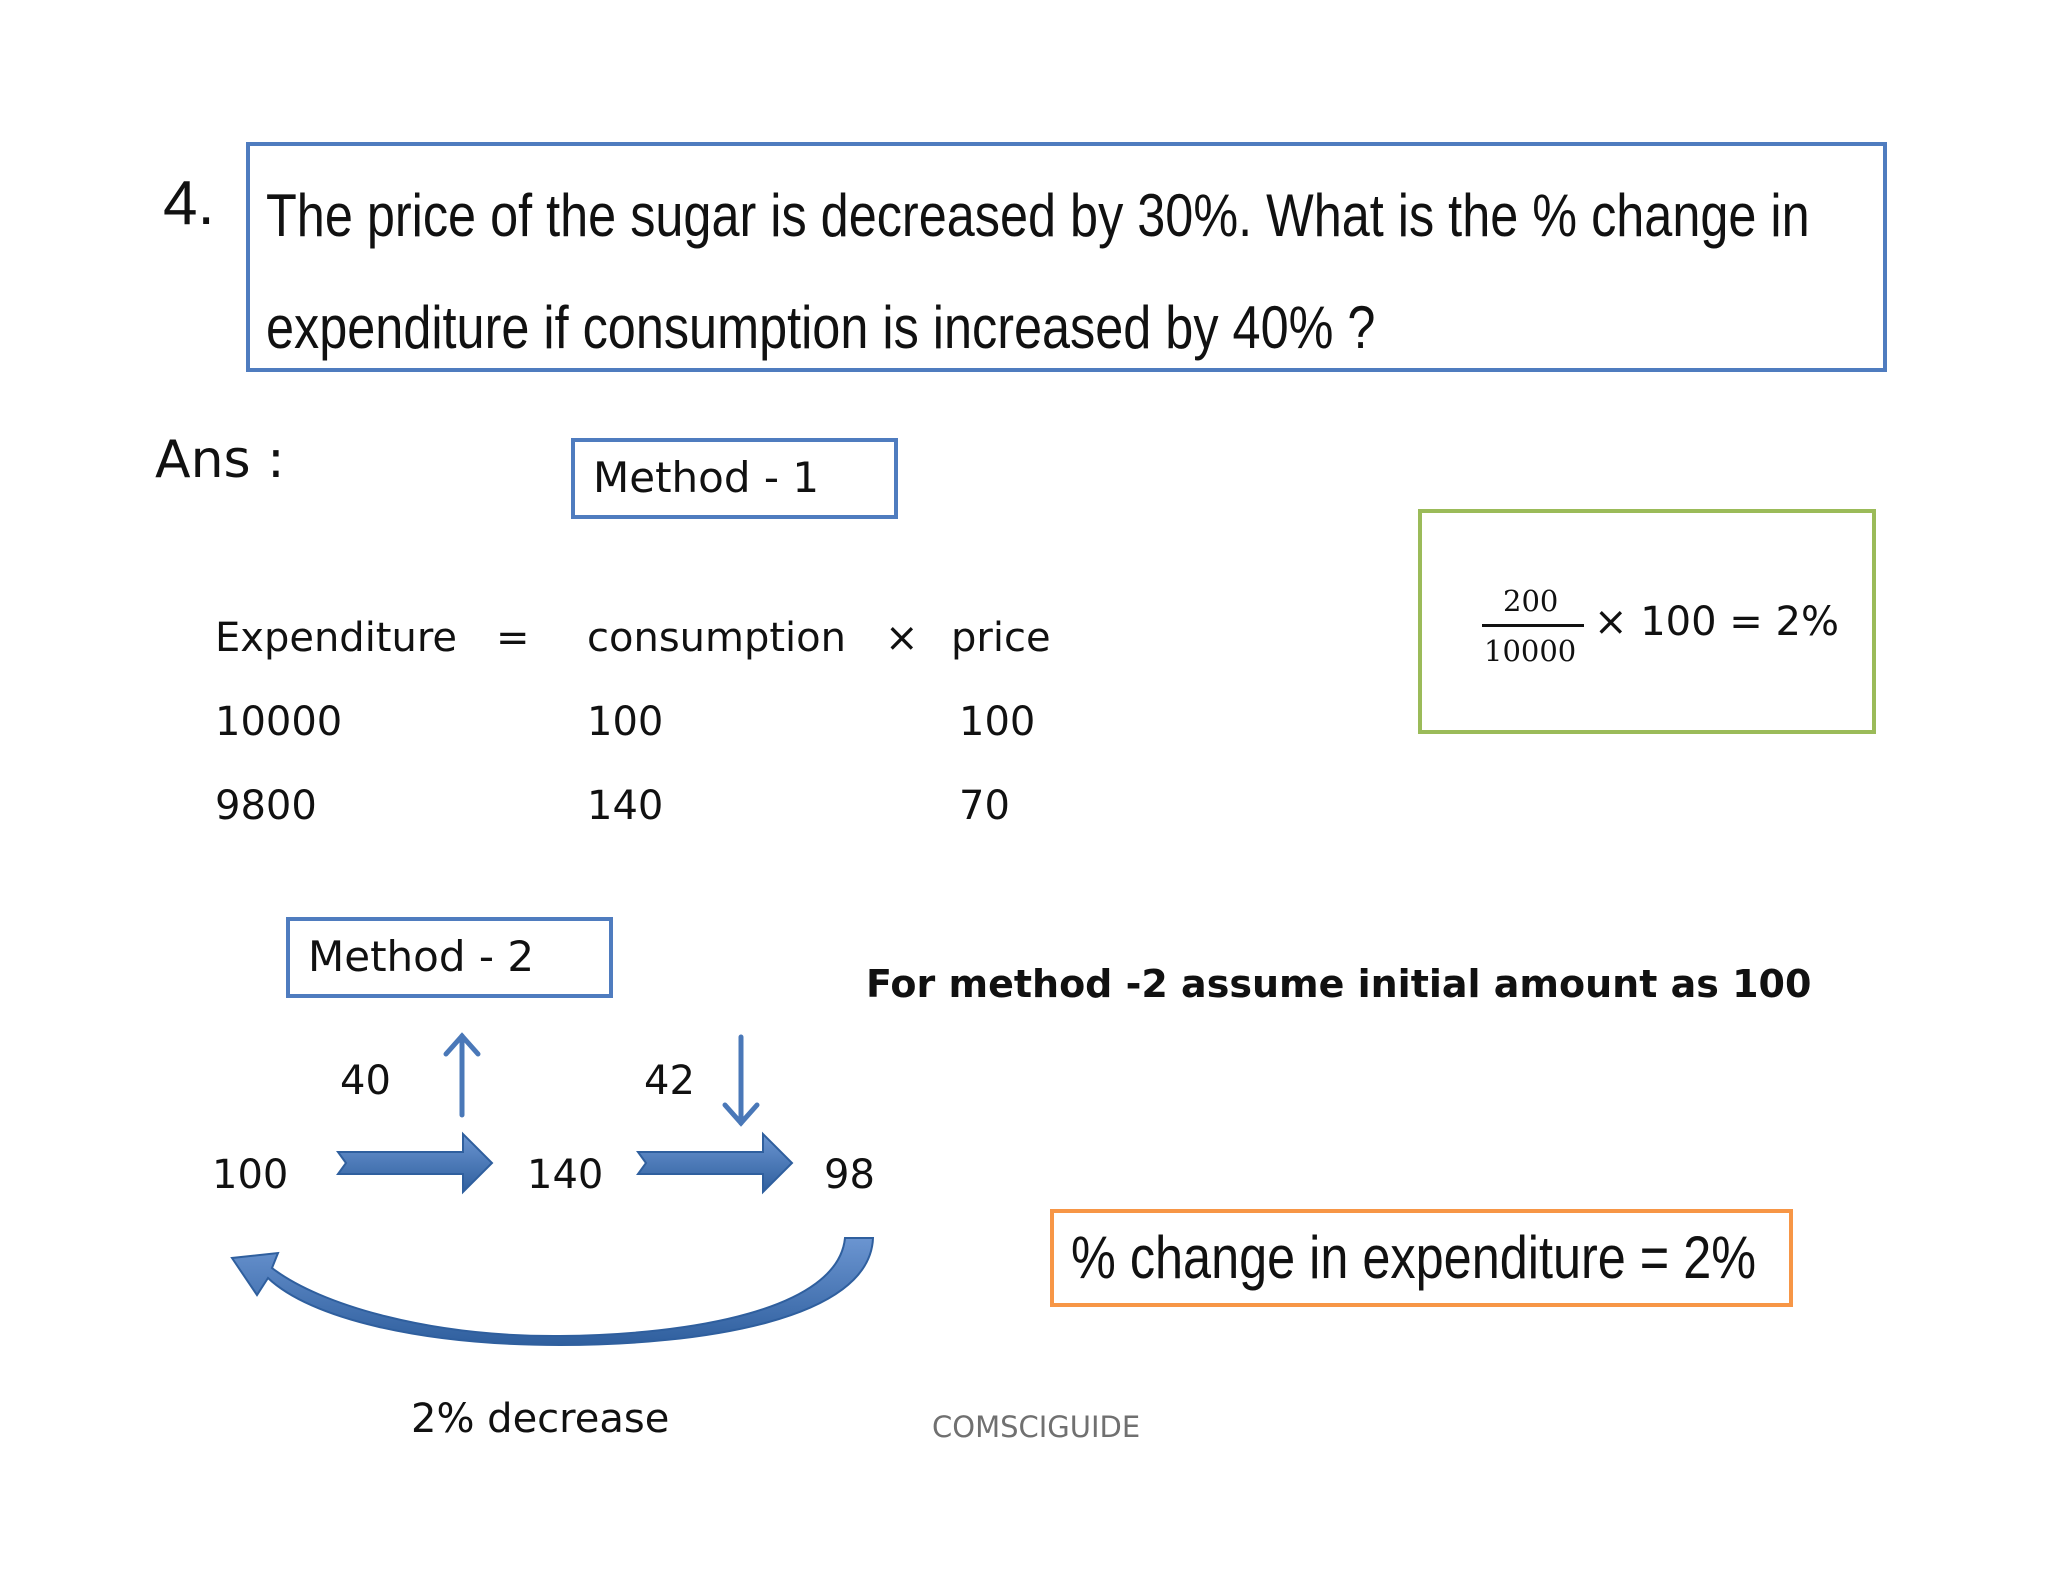  I want to click on result-box, so click(1421, 1258).